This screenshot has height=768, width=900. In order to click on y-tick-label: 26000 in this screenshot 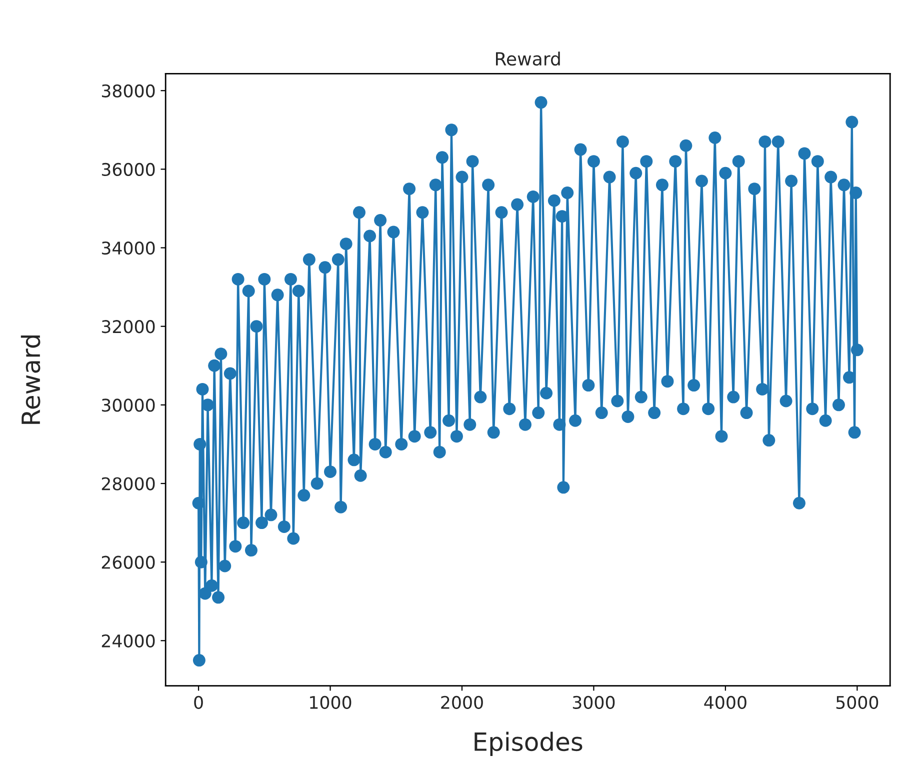, I will do `click(128, 562)`.